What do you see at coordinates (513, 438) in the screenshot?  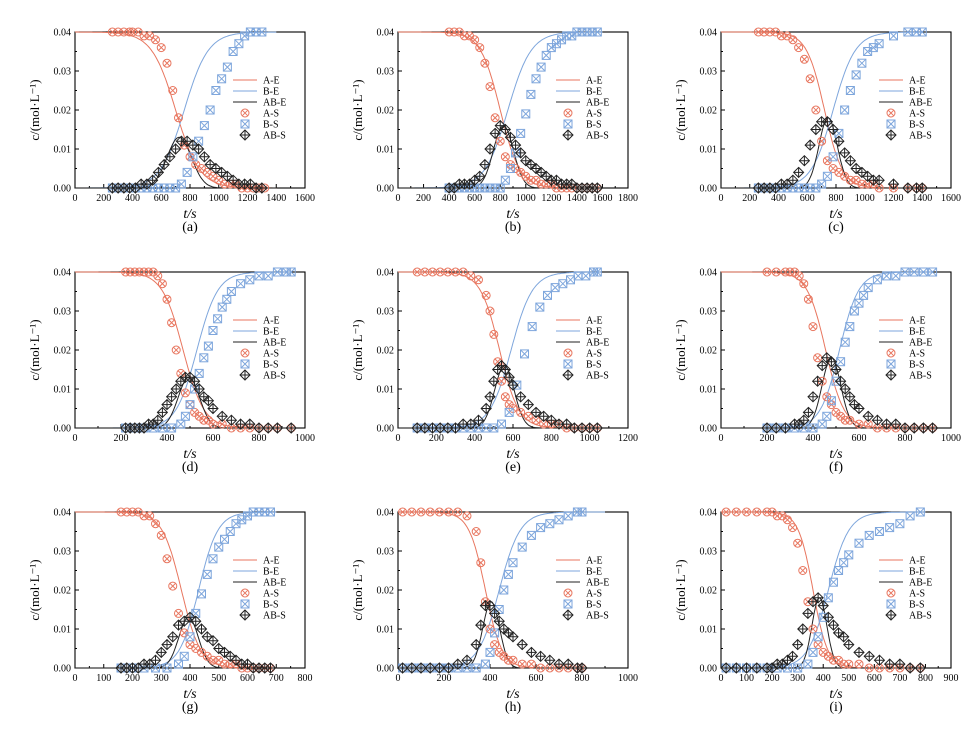 I see `x-tick-label: 600` at bounding box center [513, 438].